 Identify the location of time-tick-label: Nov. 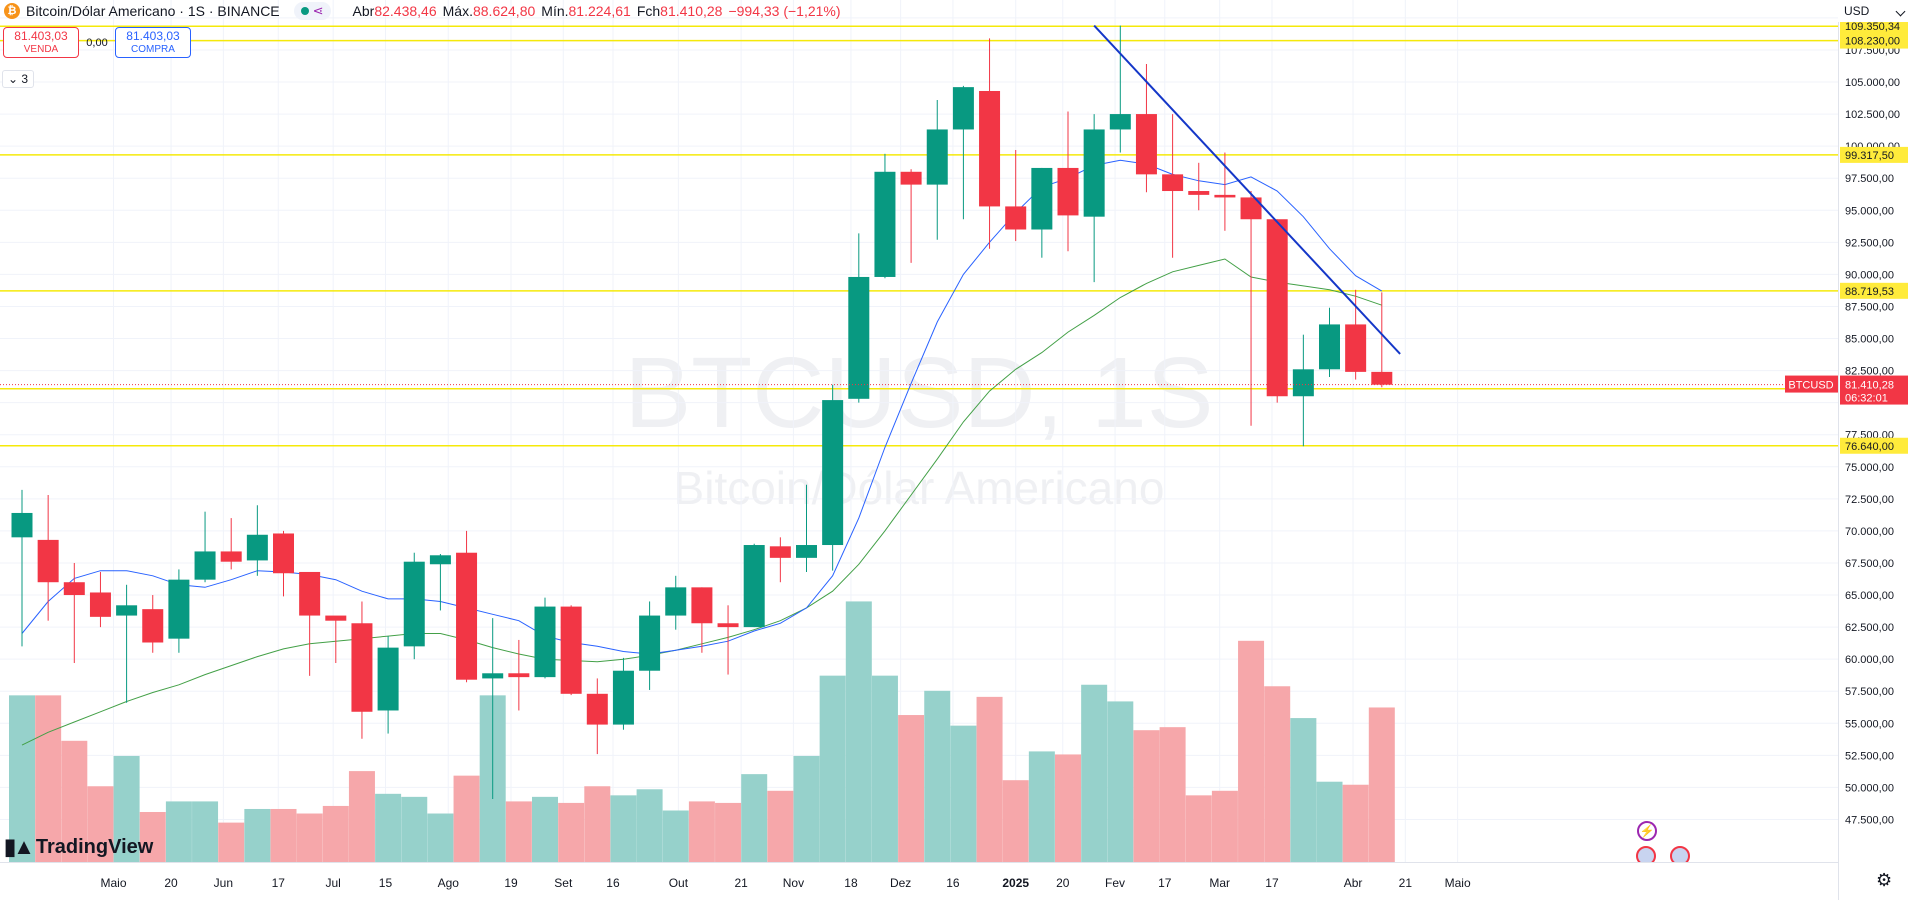
(793, 883).